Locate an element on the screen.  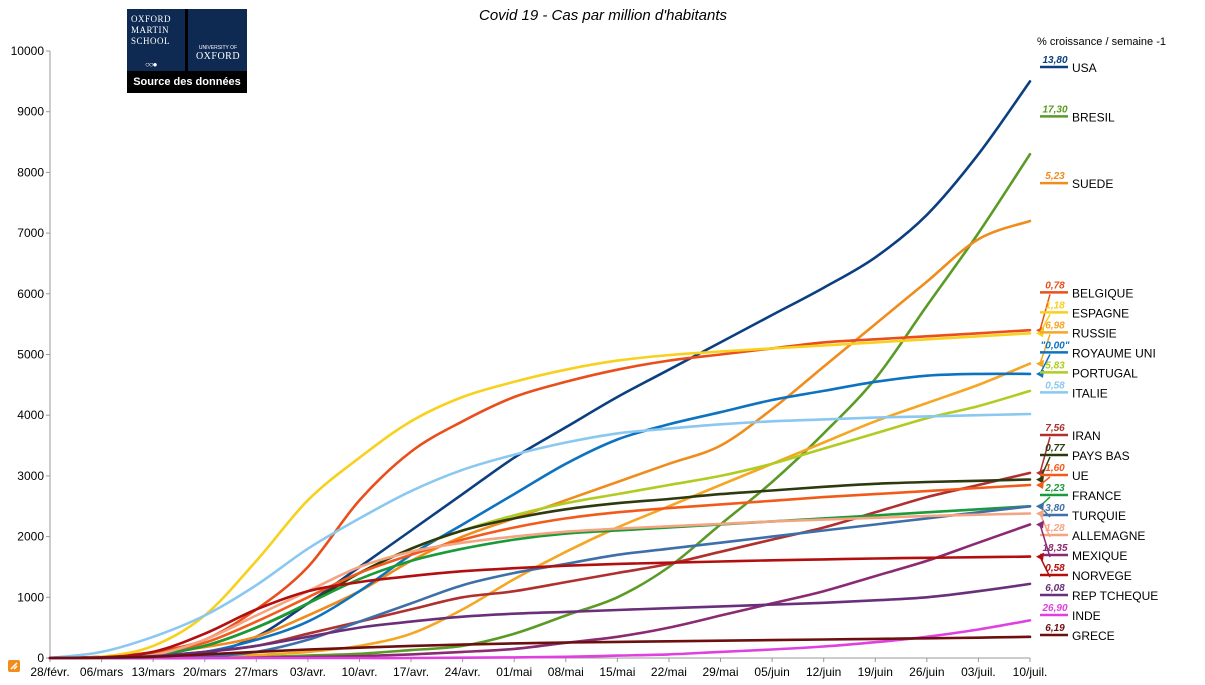
series-label-rep-tcheque: 6,08 REP TCHEQUE is located at coordinates (1099, 593).